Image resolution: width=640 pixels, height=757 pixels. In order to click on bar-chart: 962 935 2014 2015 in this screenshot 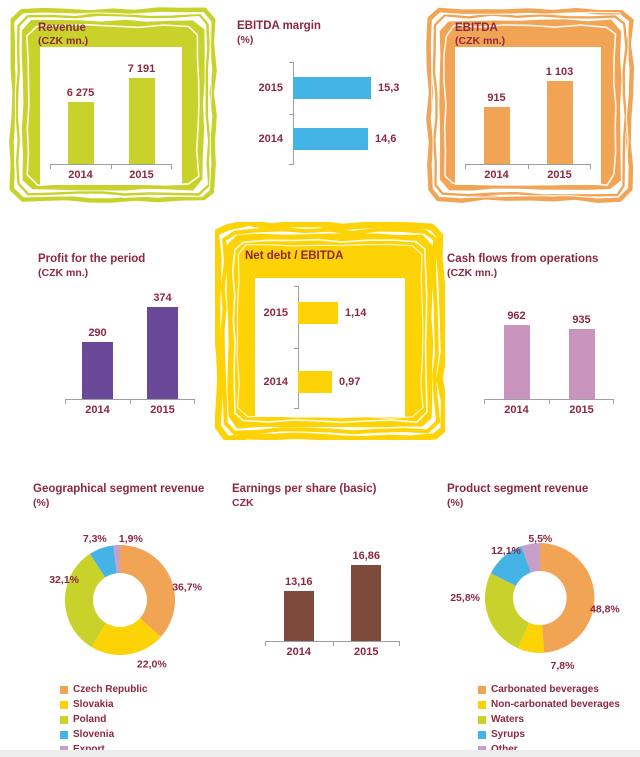, I will do `click(549, 361)`.